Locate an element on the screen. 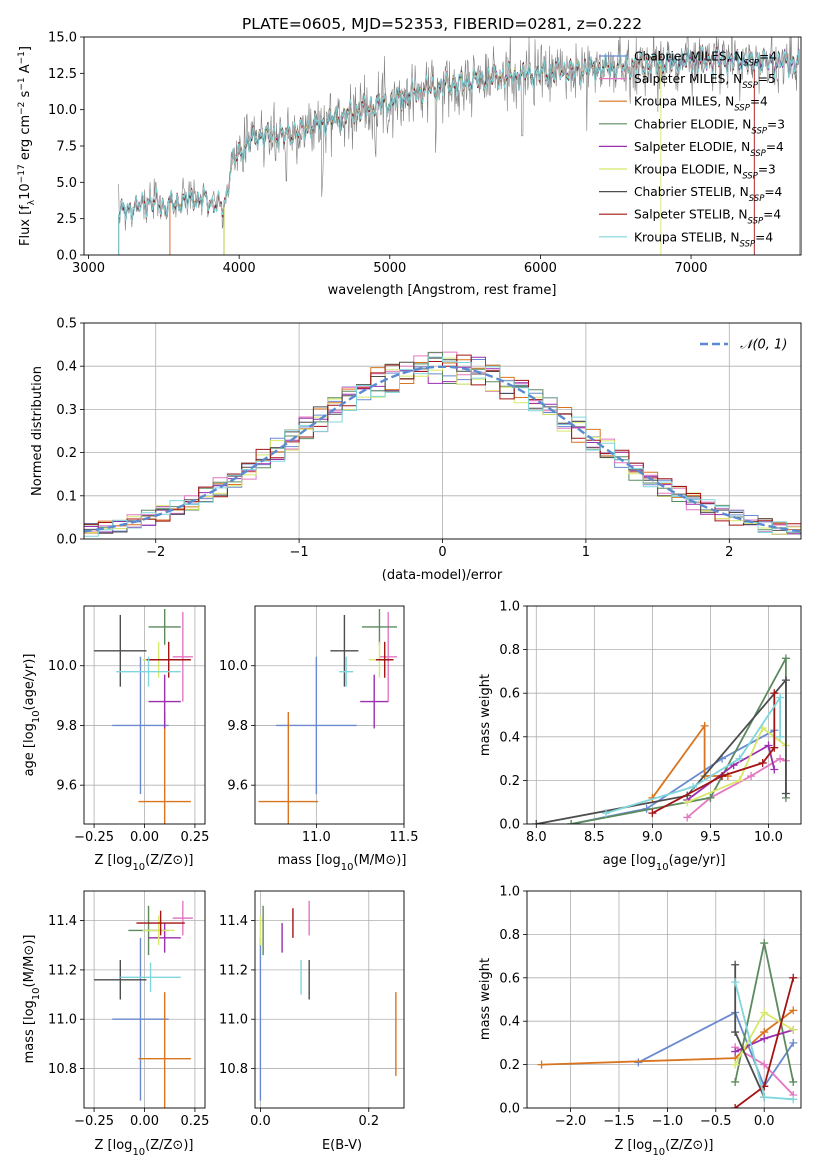 The height and width of the screenshot is (1170, 819). y-tick-label: 0.4 is located at coordinates (509, 1022).